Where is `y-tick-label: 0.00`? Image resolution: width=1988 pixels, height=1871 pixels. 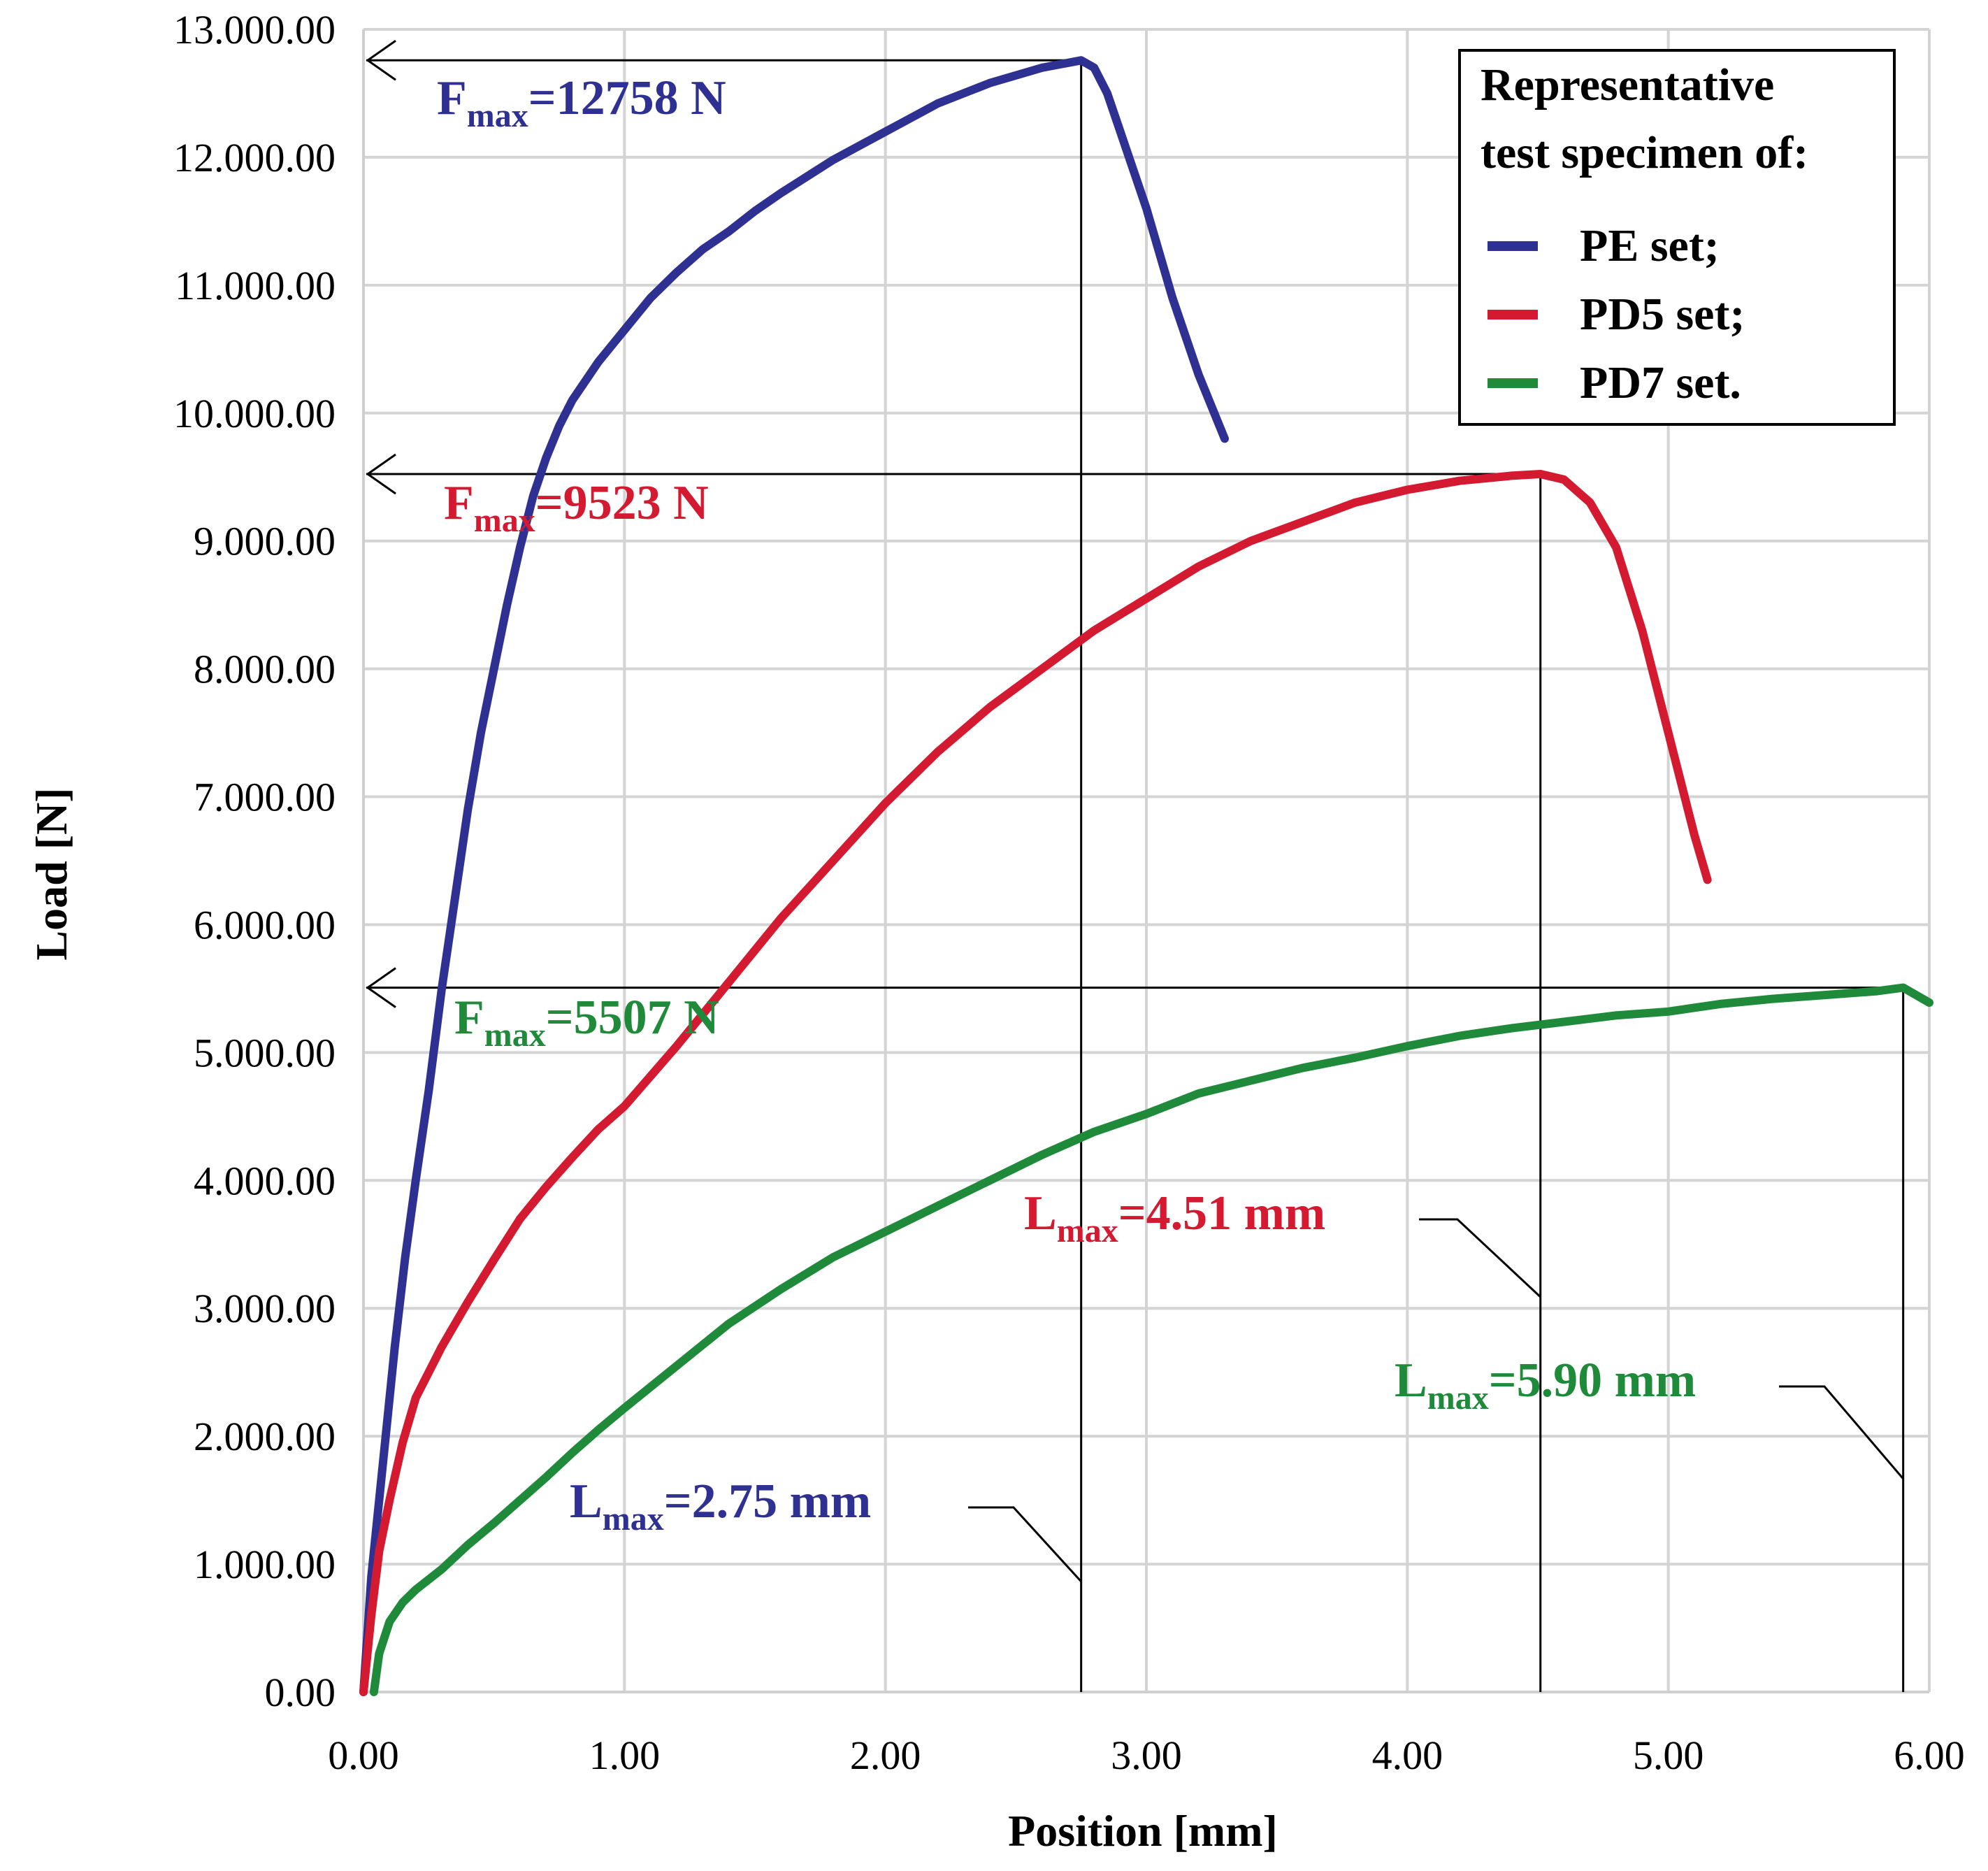
y-tick-label: 0.00 is located at coordinates (300, 1692).